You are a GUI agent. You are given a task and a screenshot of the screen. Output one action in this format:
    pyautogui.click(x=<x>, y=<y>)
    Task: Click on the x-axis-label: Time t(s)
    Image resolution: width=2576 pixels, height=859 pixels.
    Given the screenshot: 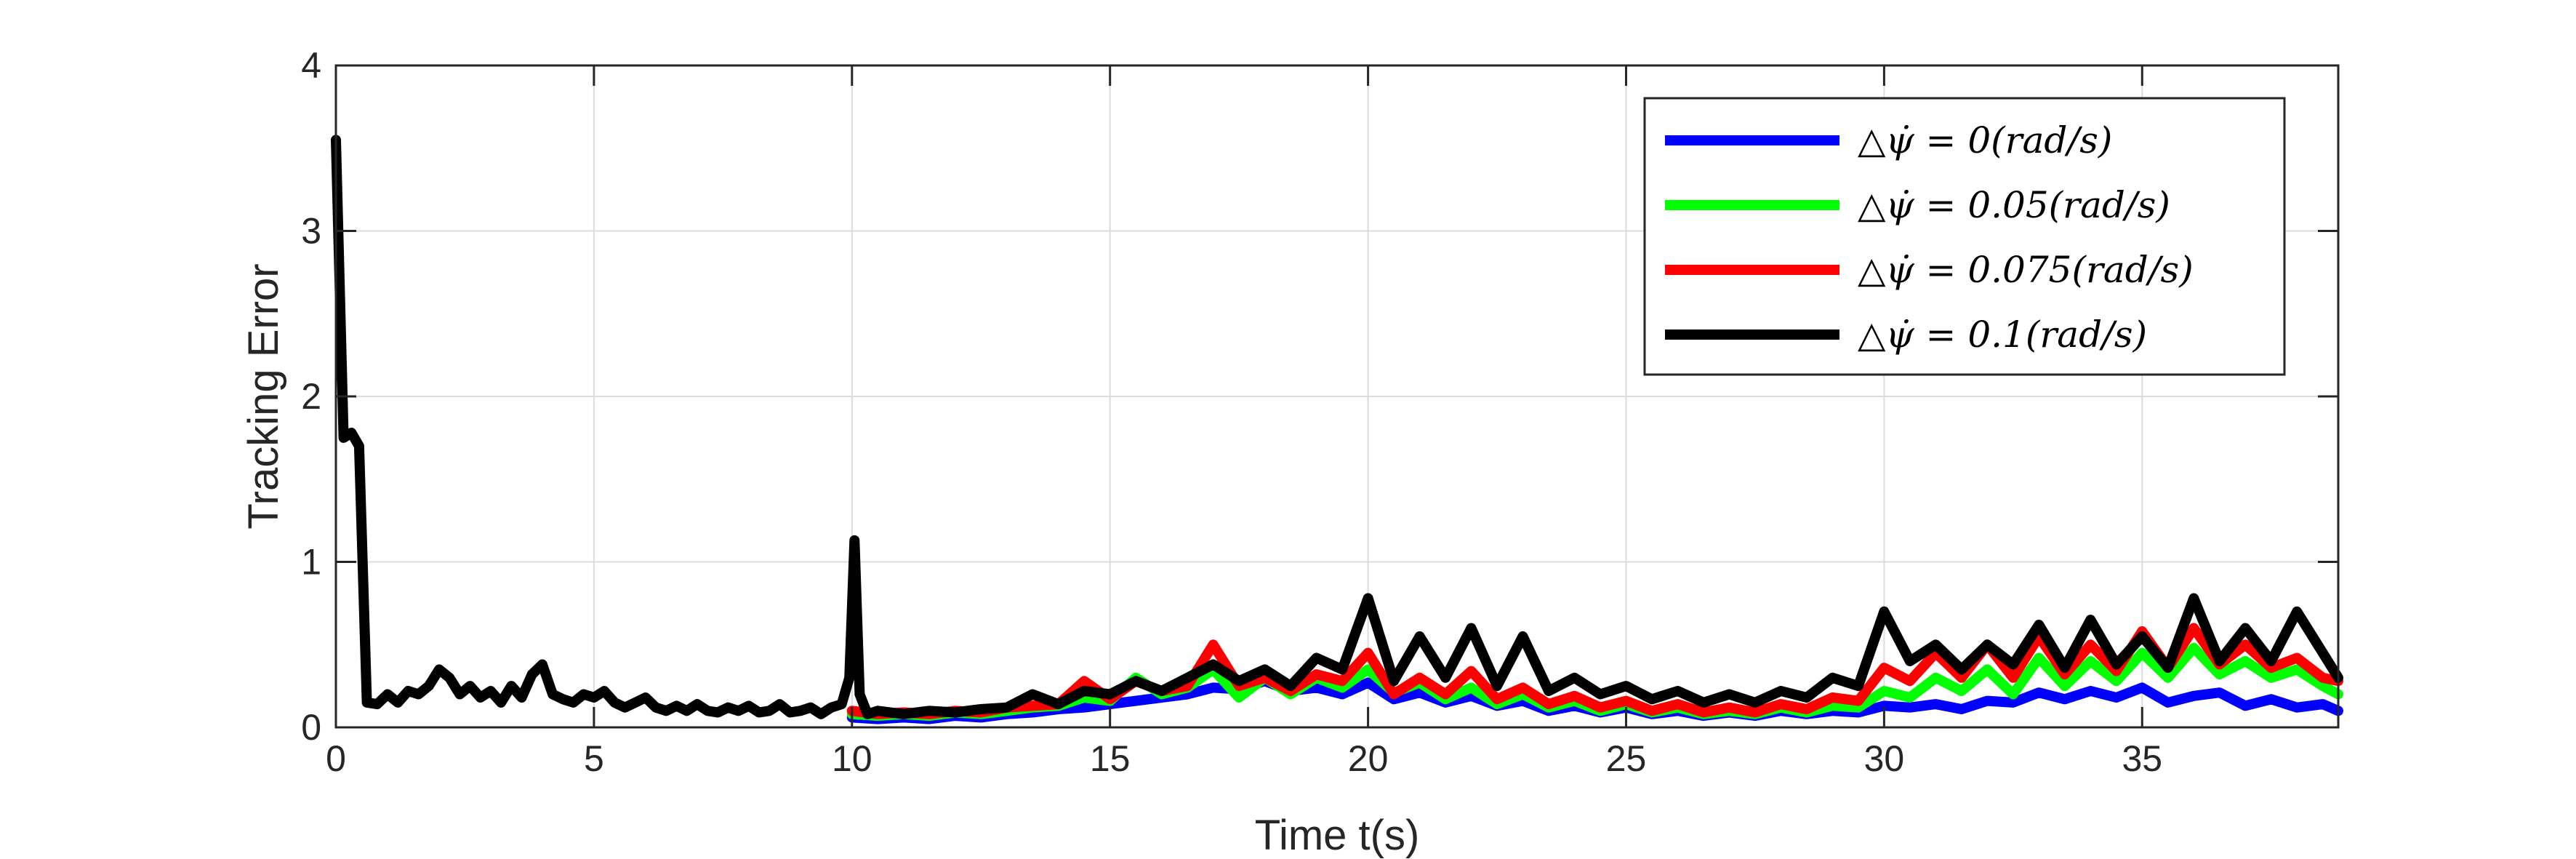 What is the action you would take?
    pyautogui.click(x=1337, y=835)
    